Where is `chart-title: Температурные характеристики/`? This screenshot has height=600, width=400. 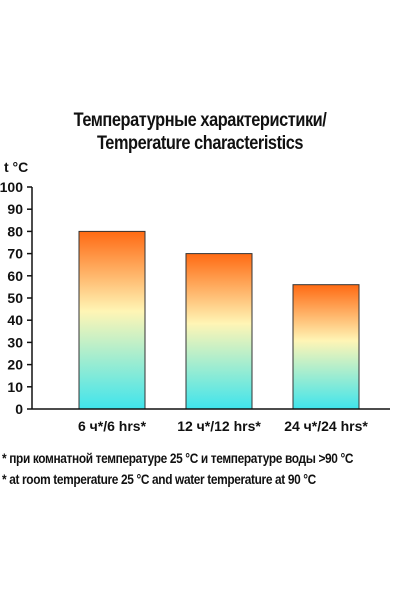 chart-title: Температурные характеристики/ is located at coordinates (200, 120).